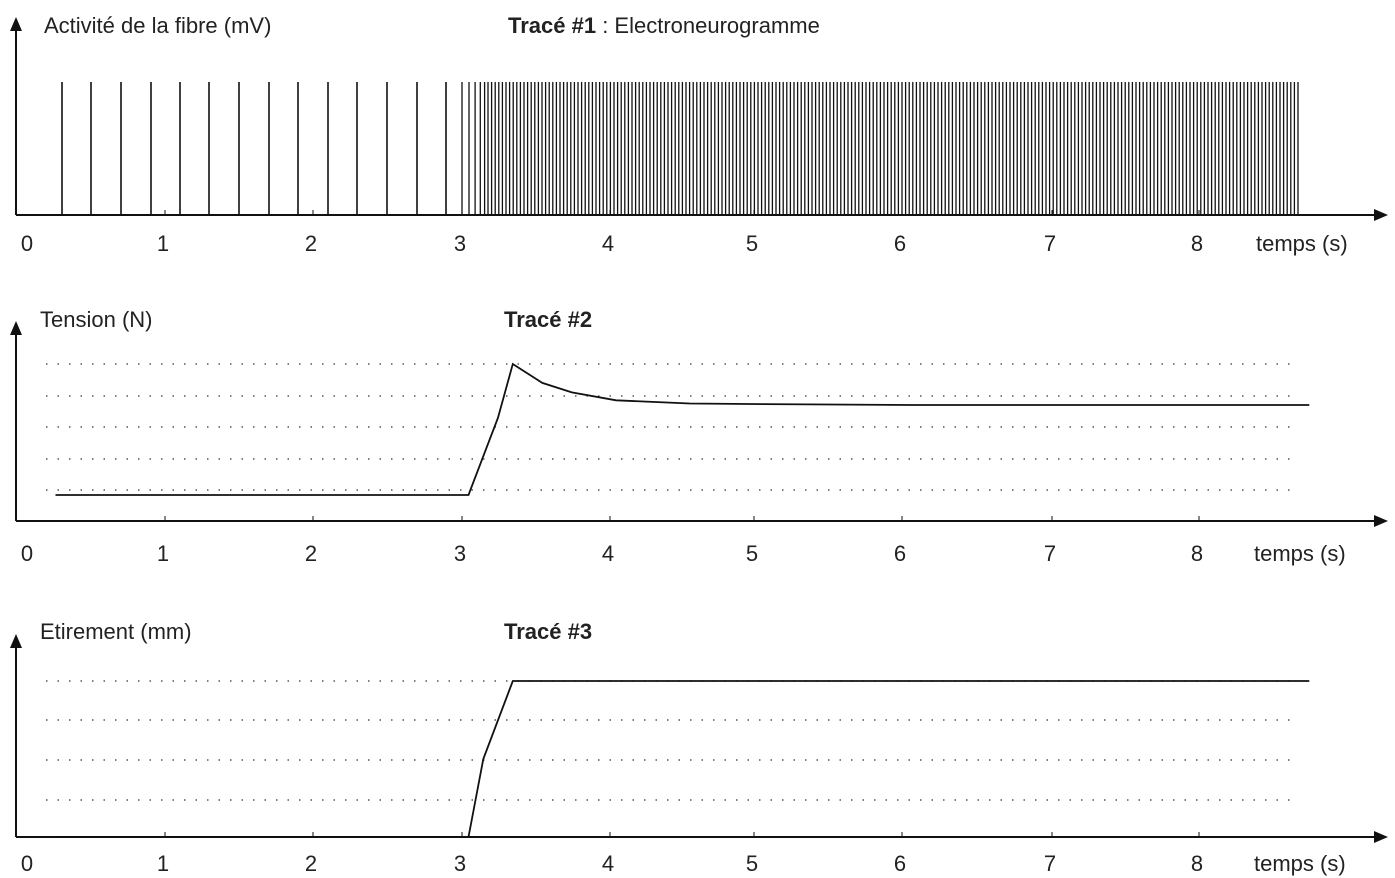  What do you see at coordinates (552, 25) in the screenshot?
I see `chart-title-bold: Tracé #1` at bounding box center [552, 25].